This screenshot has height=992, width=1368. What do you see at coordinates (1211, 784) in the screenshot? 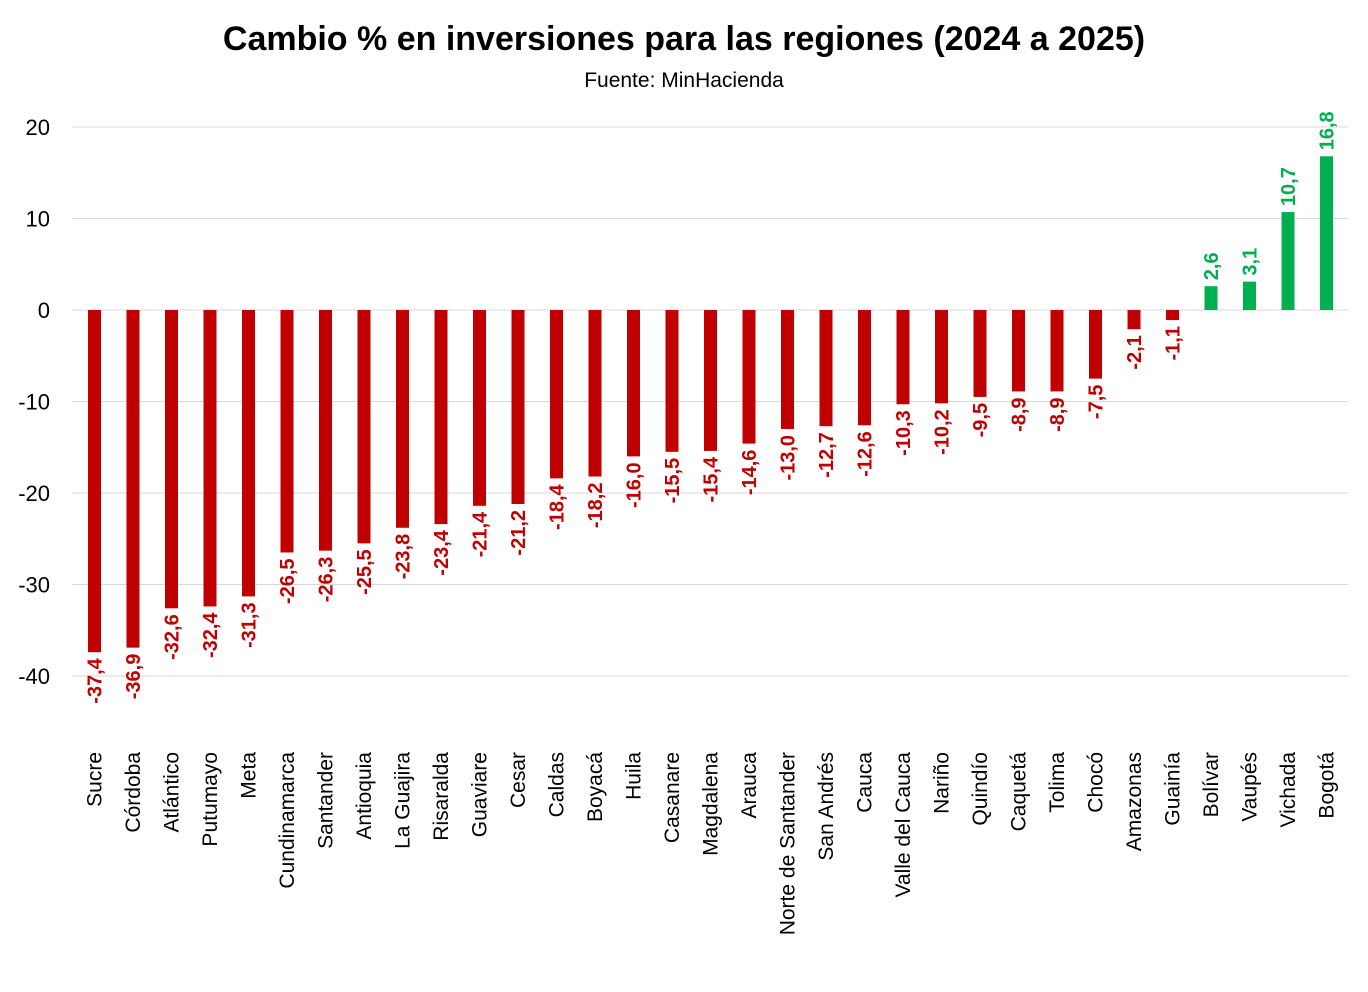
I see `category-label: Bolívar` at bounding box center [1211, 784].